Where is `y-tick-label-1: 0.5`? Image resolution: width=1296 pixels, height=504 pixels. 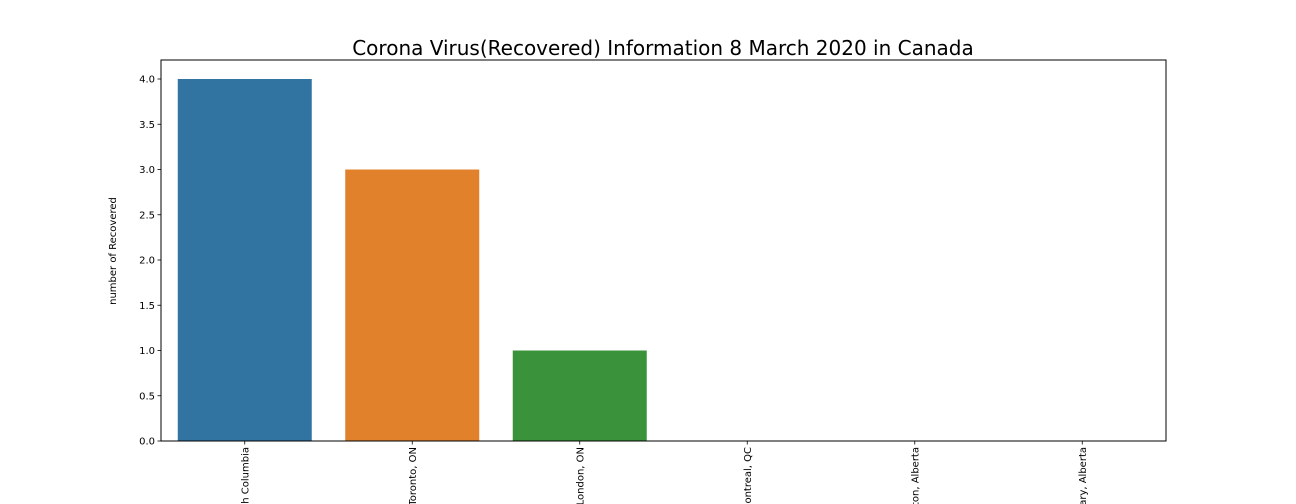 y-tick-label-1: 0.5 is located at coordinates (147, 396).